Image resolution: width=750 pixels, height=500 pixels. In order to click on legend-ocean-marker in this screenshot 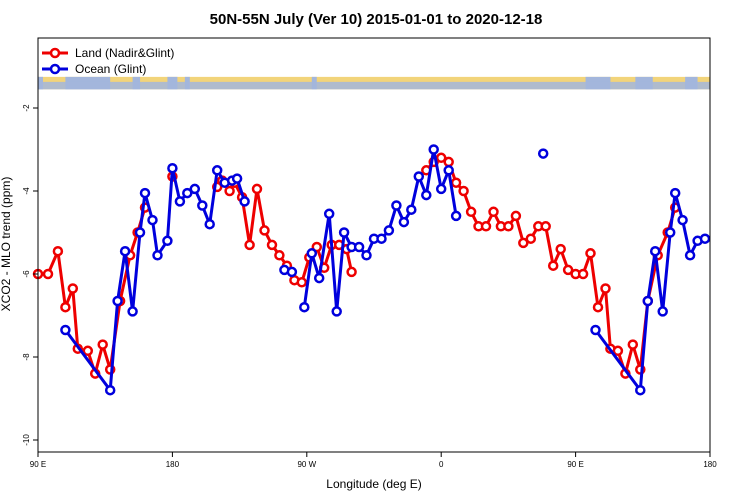, I will do `click(55, 69)`.